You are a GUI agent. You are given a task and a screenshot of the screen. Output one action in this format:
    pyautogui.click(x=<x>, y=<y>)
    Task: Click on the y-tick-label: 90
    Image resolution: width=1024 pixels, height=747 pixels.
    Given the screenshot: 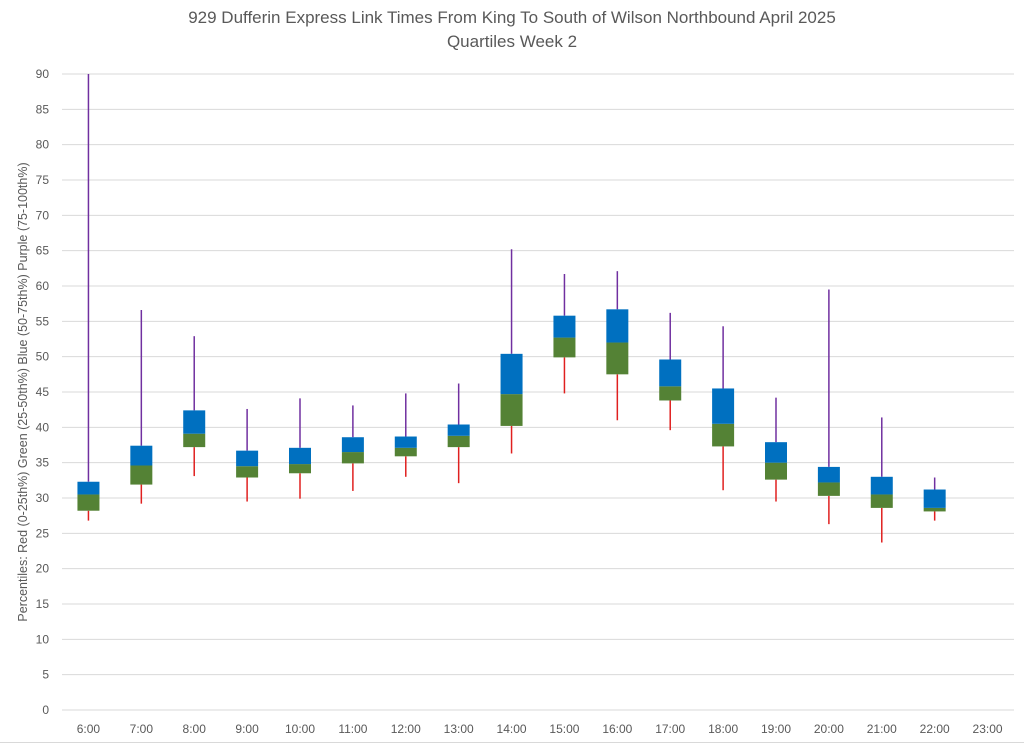 What is the action you would take?
    pyautogui.click(x=43, y=74)
    